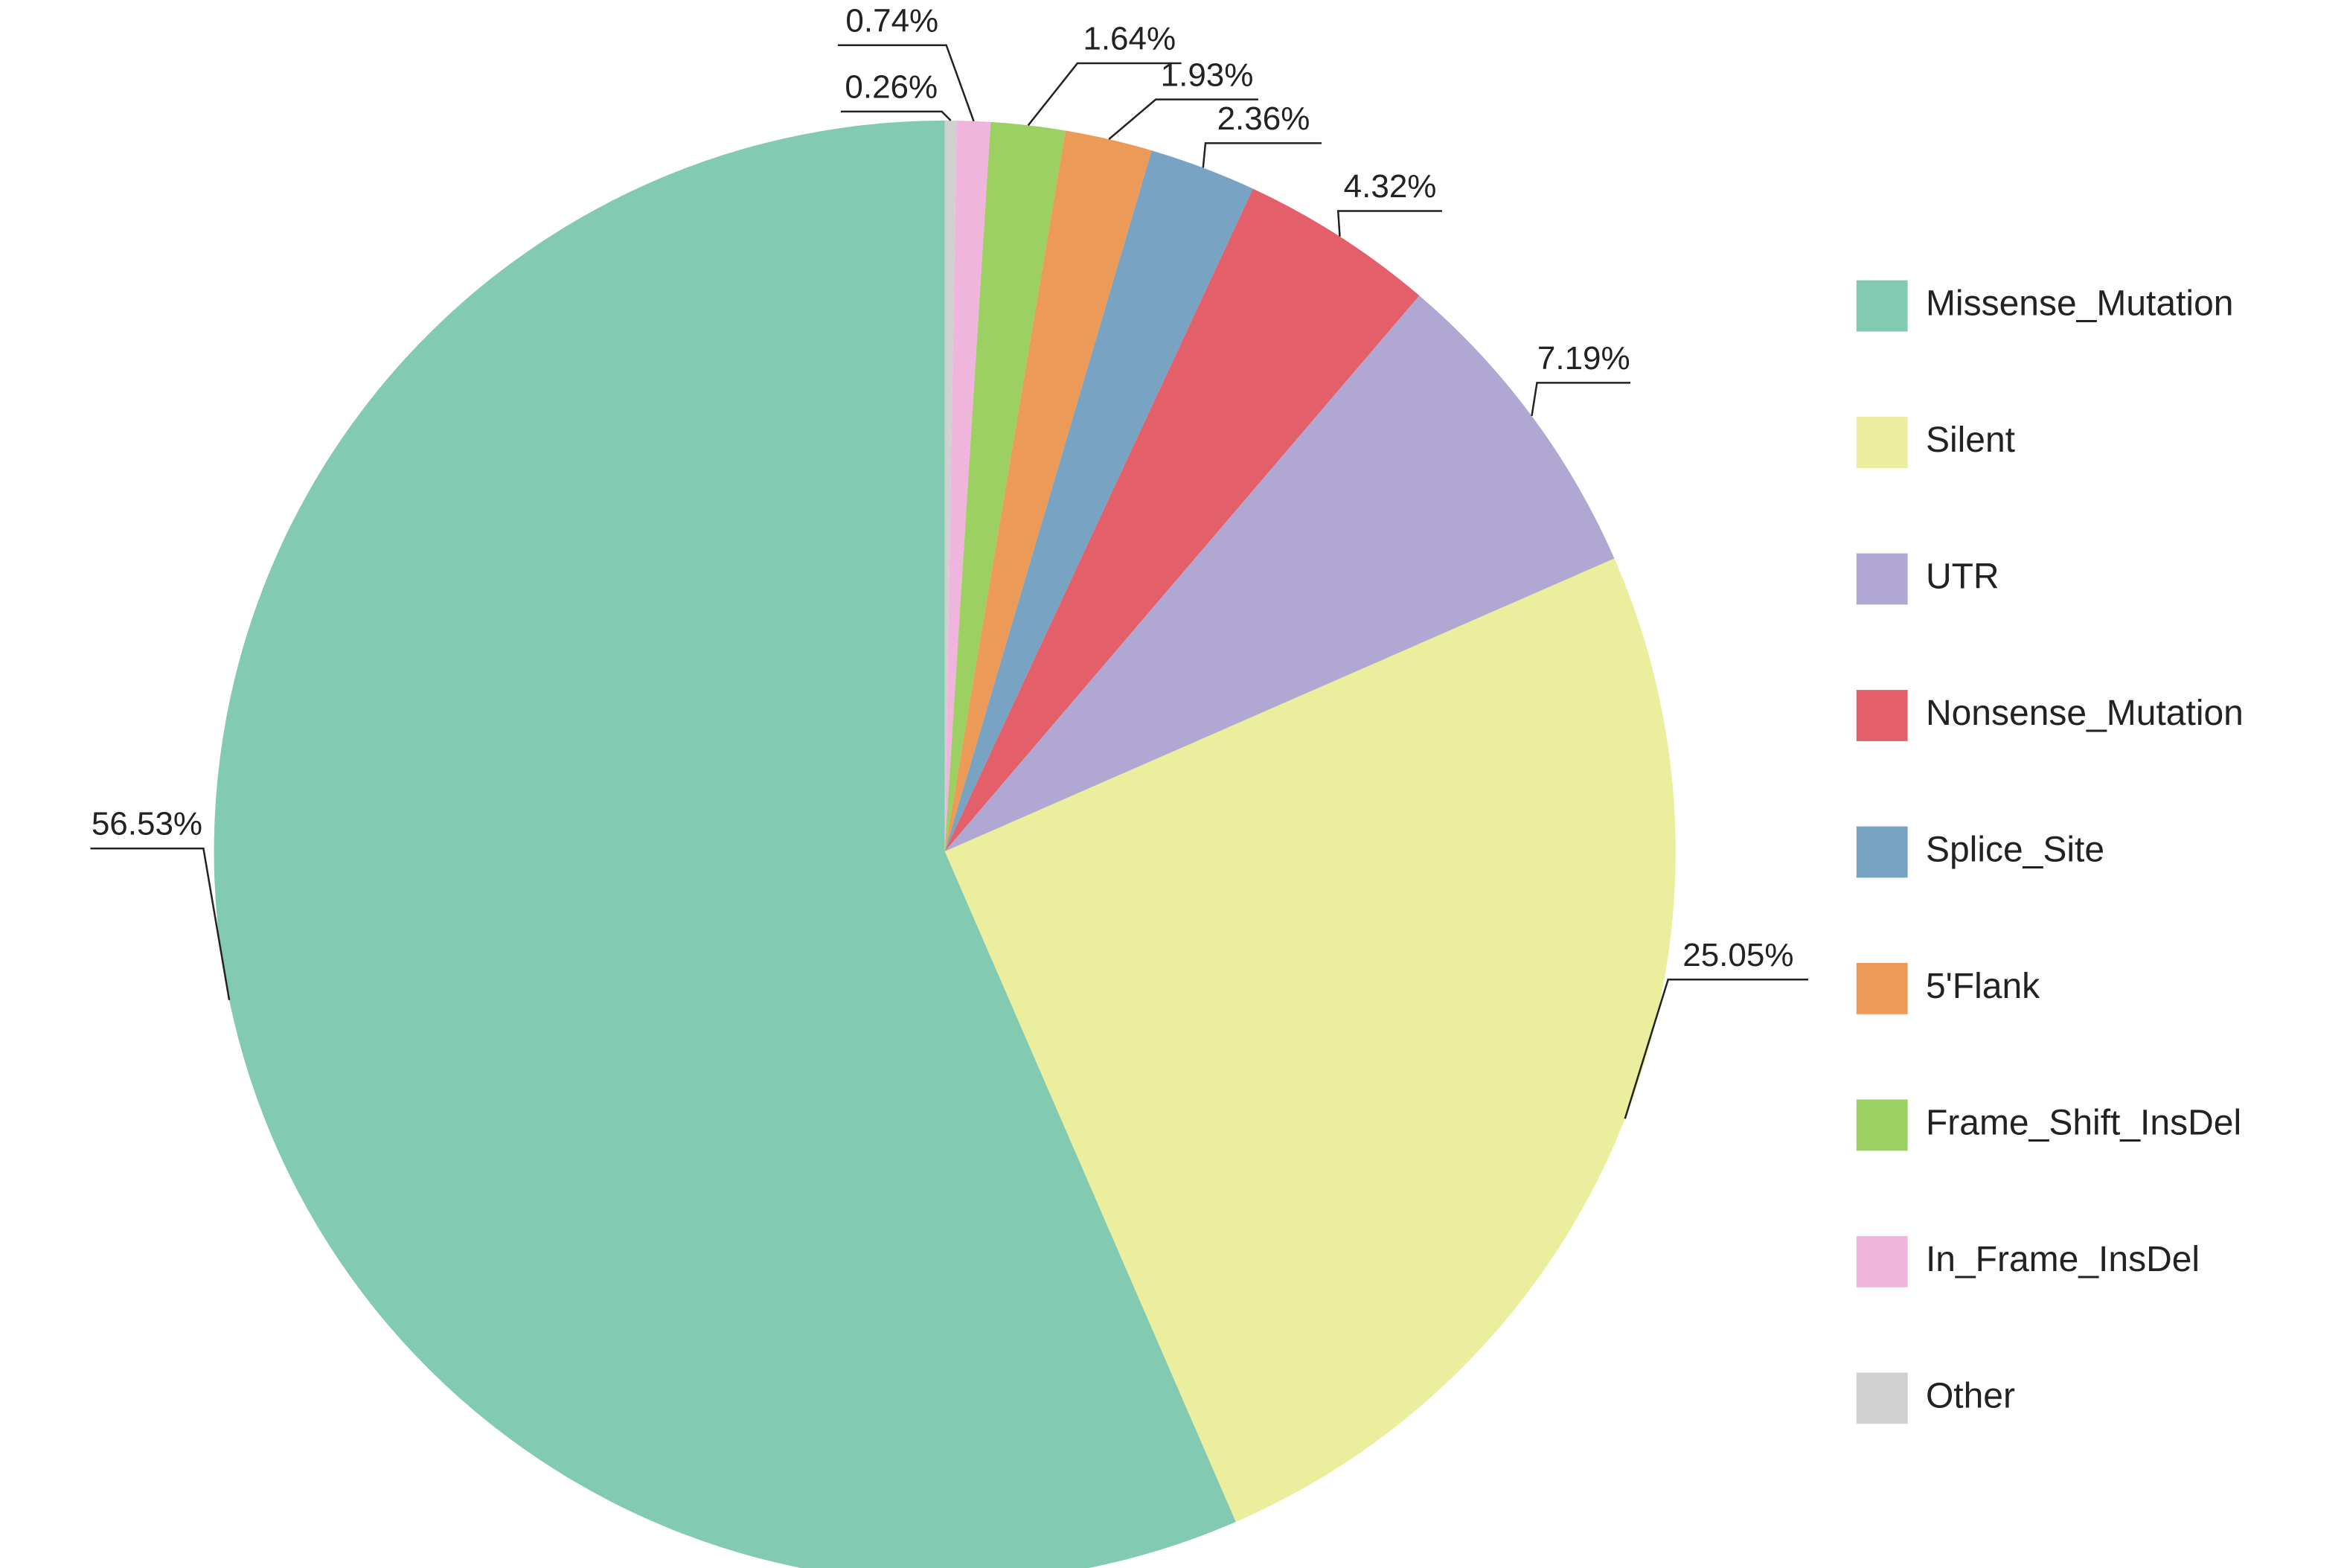  I want to click on legend-label: Nonsense_Mutation, so click(2085, 713).